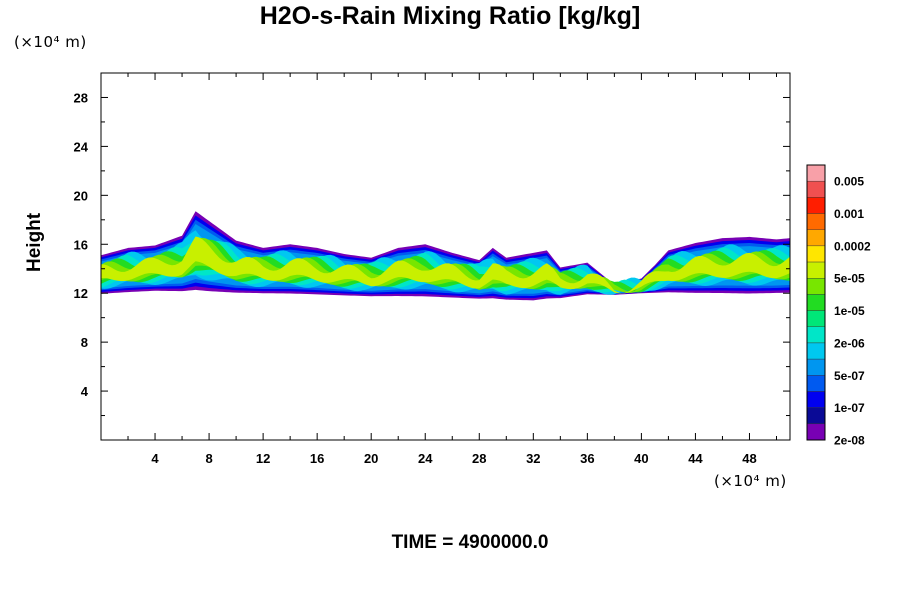 Image resolution: width=900 pixels, height=600 pixels. Describe the element at coordinates (849, 408) in the screenshot. I see `colorbar-label: 1e-07` at that location.